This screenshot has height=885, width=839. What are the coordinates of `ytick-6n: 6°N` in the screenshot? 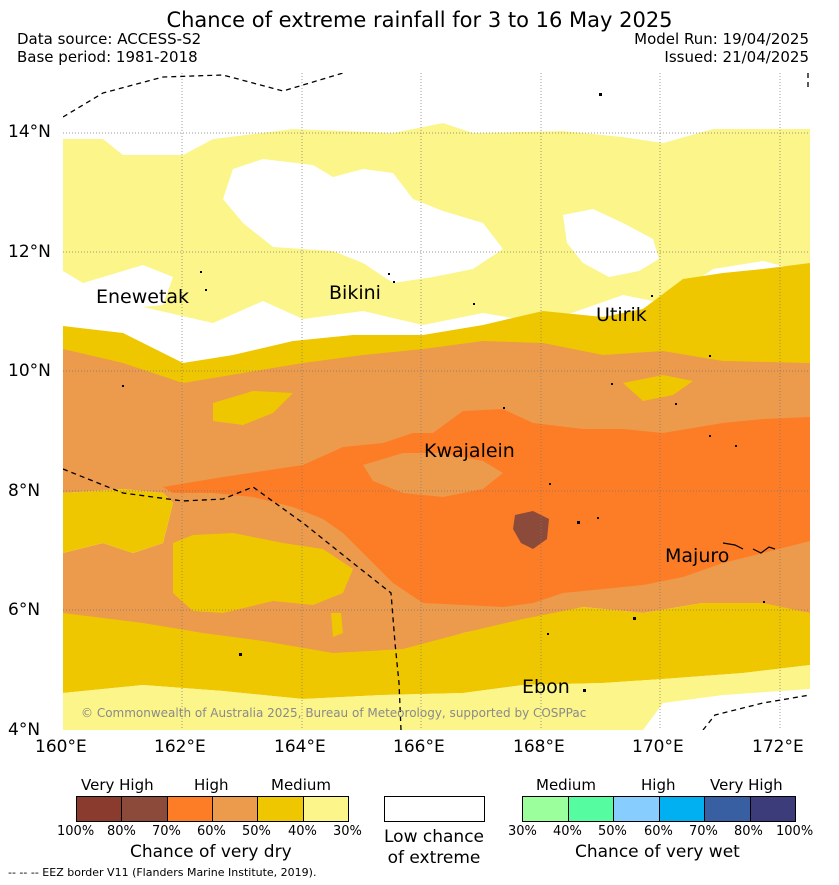 It's located at (24, 610).